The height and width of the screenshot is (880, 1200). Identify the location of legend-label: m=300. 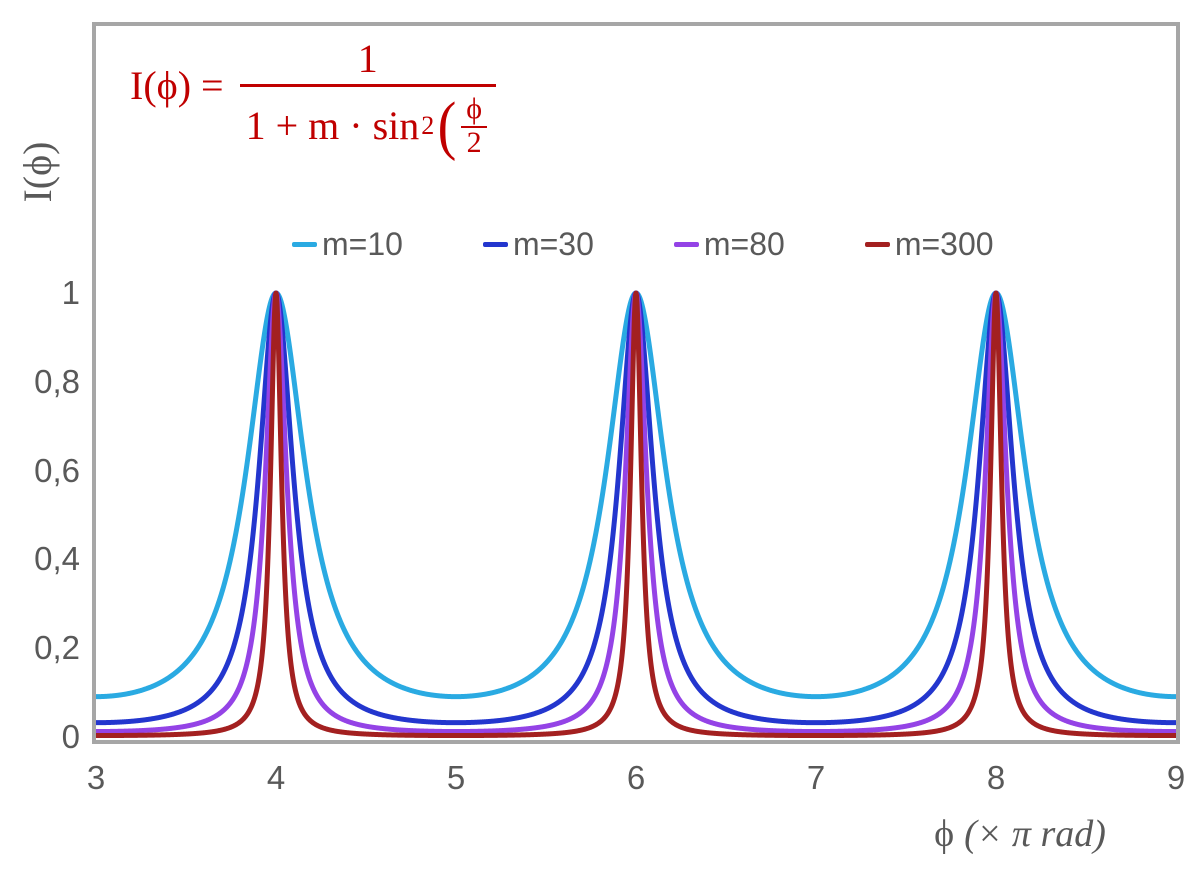
(944, 244).